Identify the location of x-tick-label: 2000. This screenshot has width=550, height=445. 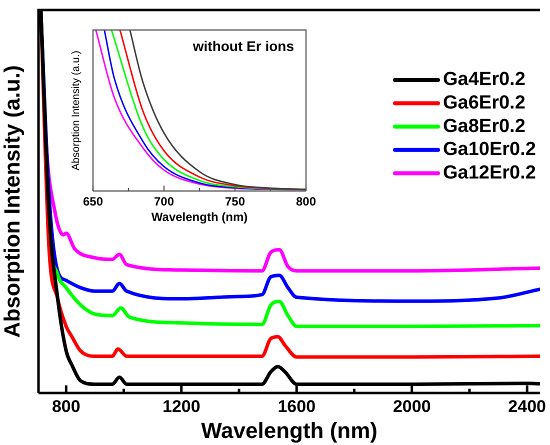
(411, 406).